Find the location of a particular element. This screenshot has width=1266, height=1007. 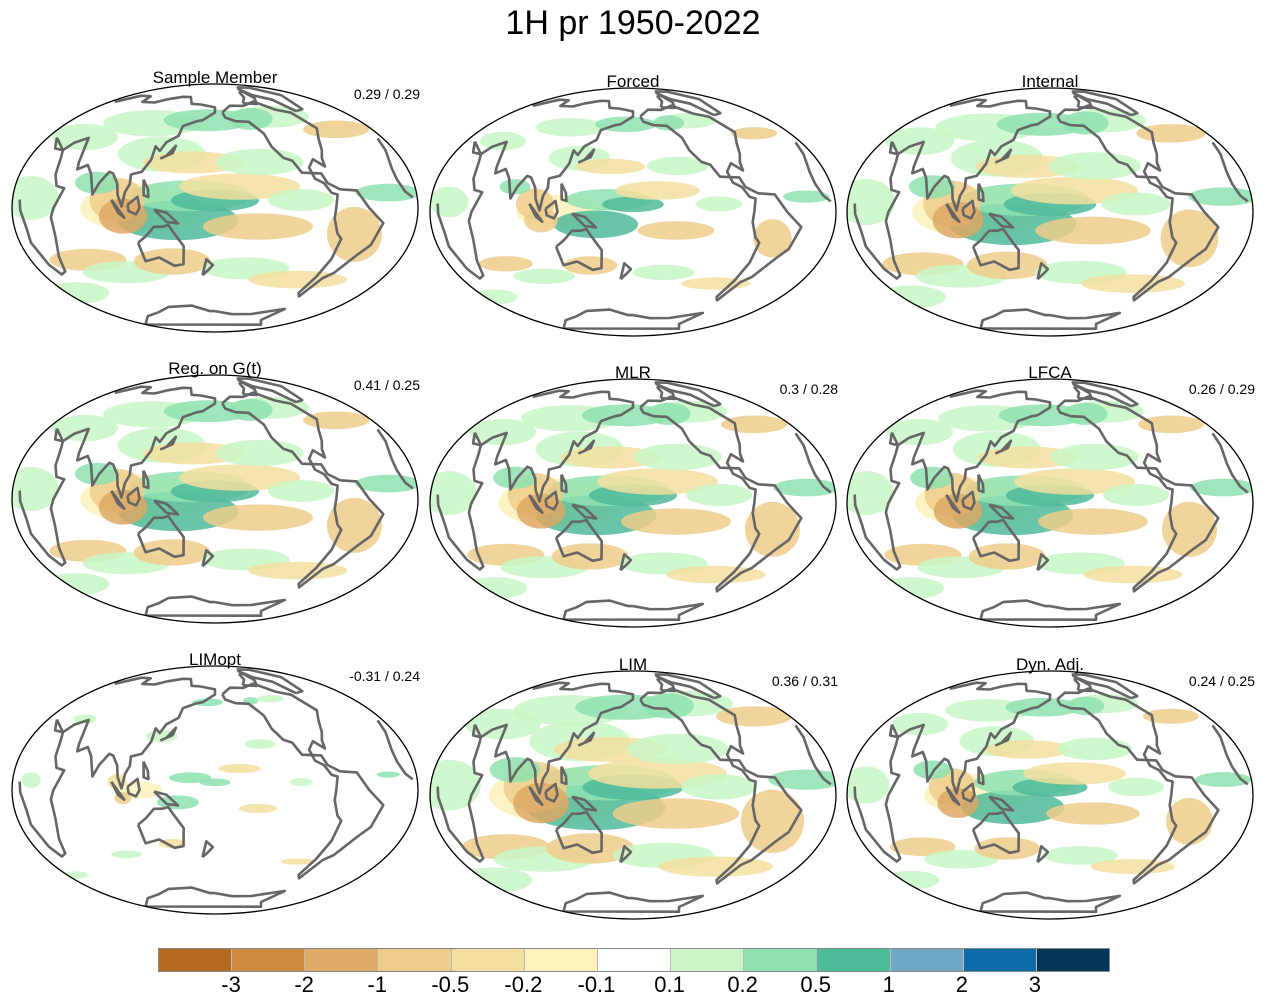

panel-title: Internal is located at coordinates (1050, 81).